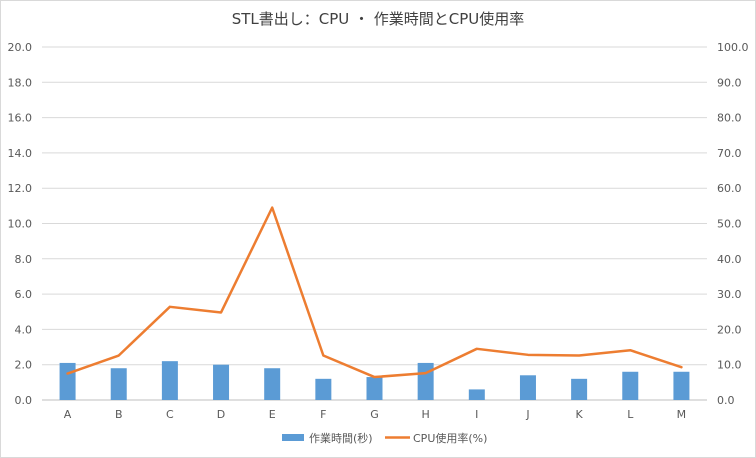 Image resolution: width=756 pixels, height=458 pixels. Describe the element at coordinates (729, 294) in the screenshot. I see `right-tick-label: 30.0` at that location.